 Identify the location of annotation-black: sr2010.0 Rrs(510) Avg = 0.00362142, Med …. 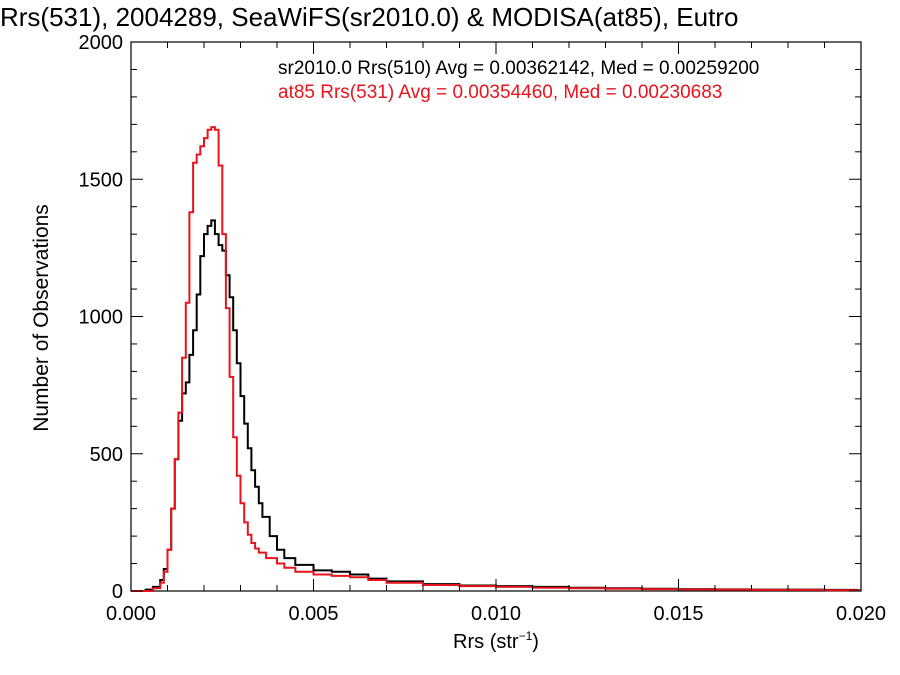
(518, 68).